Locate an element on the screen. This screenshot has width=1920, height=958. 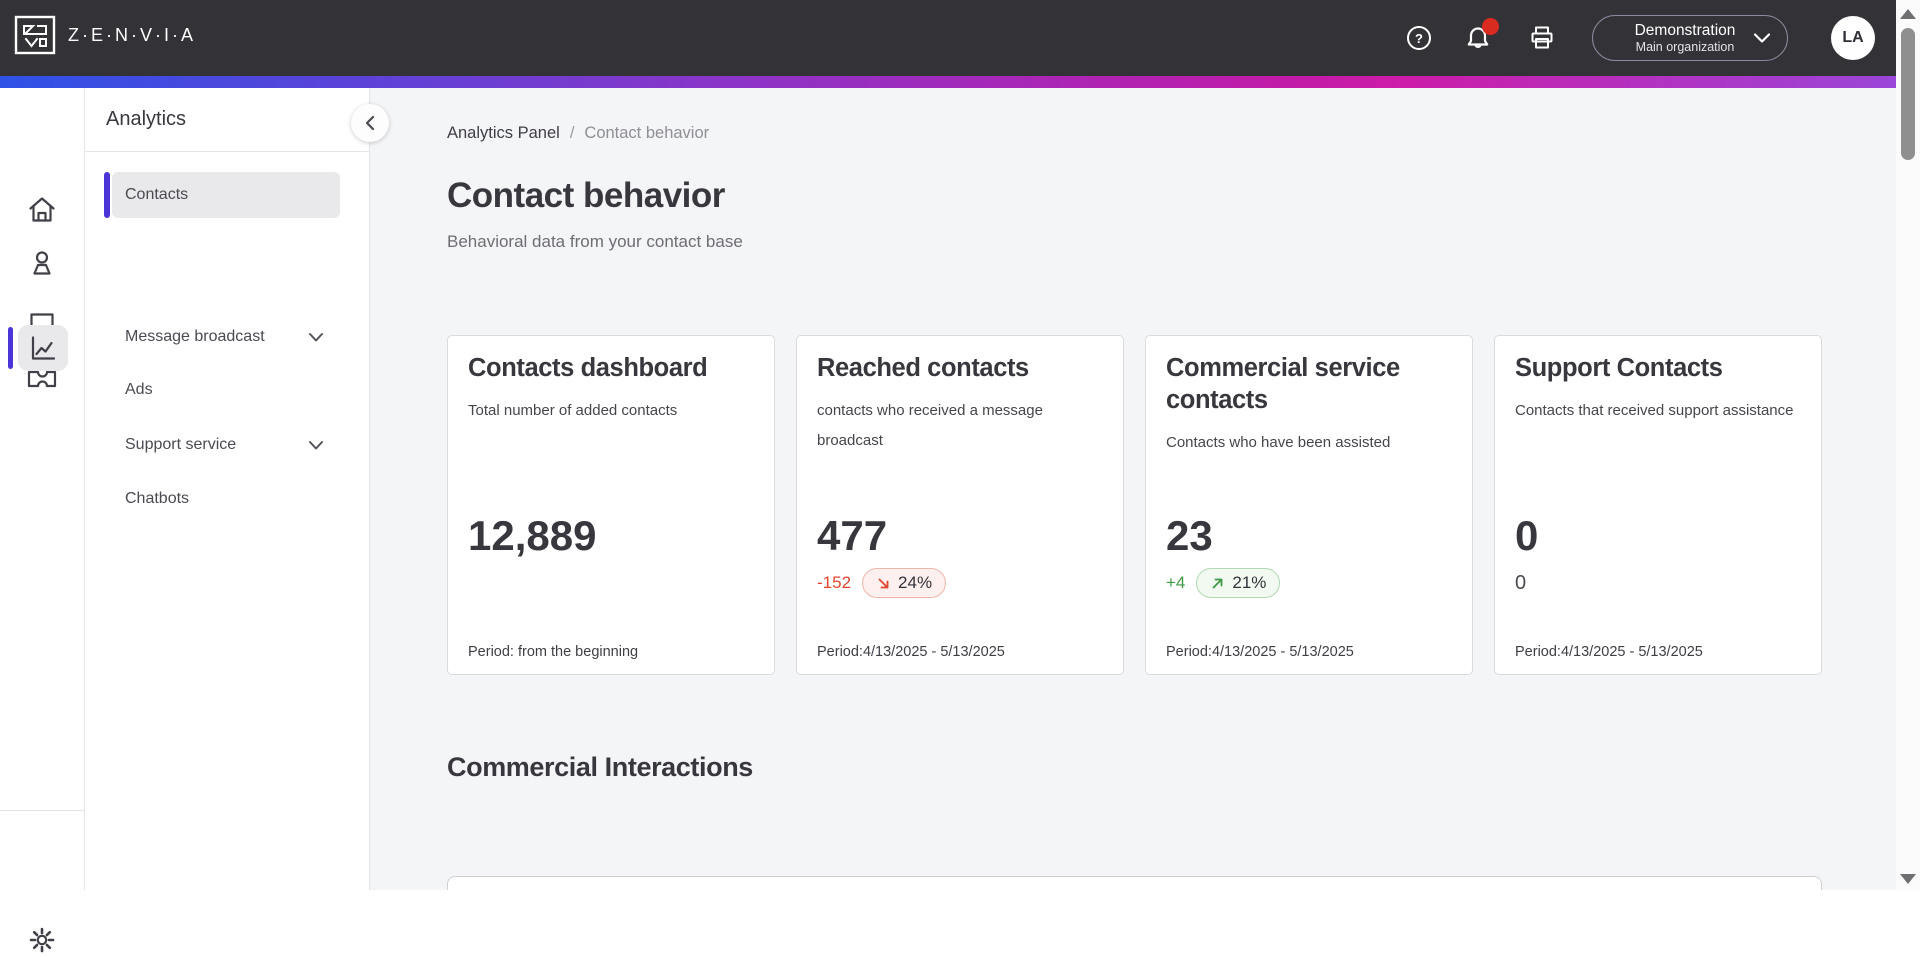
organization-labels: Demonstration Main organization is located at coordinates (1685, 38).